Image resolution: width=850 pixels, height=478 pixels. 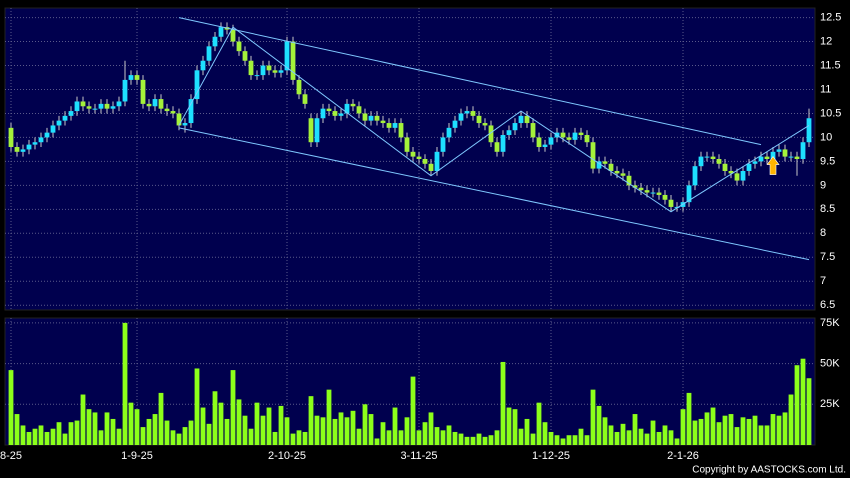 I want to click on y-tick-label: 8.5, so click(x=827, y=209).